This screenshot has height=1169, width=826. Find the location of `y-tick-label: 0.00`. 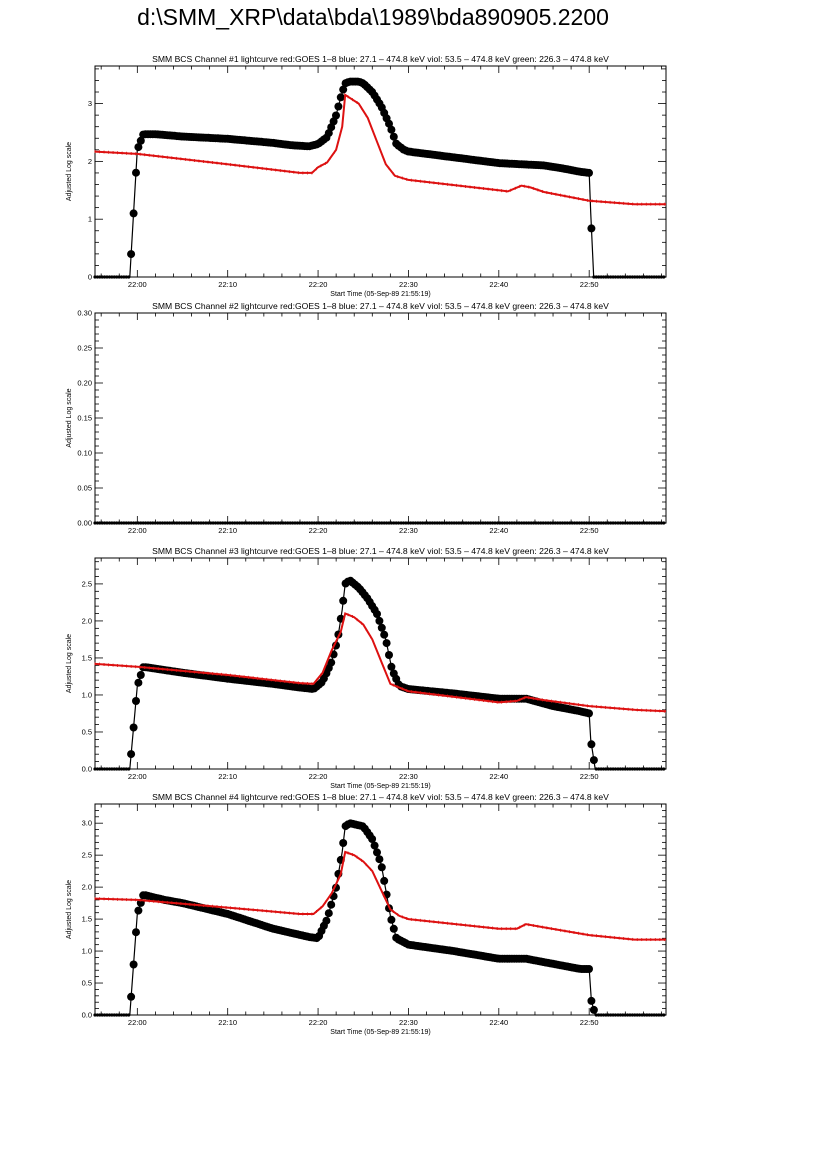

y-tick-label: 0.00 is located at coordinates (84, 523).